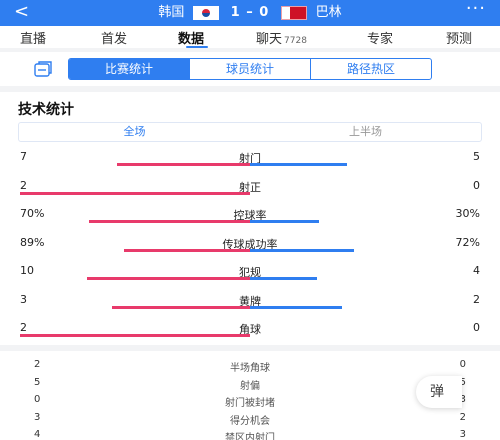 Image resolution: width=500 pixels, height=440 pixels. I want to click on stat-name: 禁区内射门, so click(250, 436).